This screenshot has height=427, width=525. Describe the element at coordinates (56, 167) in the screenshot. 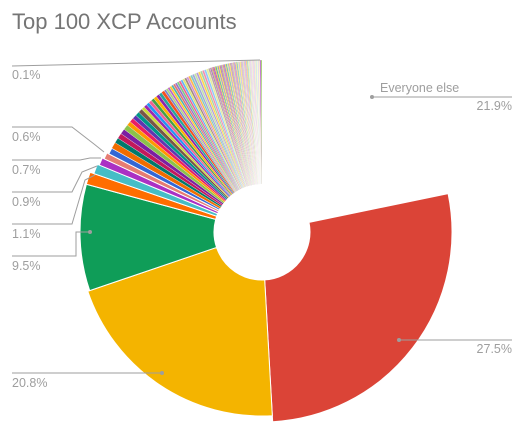

I see `label-purple: 0.7%` at that location.